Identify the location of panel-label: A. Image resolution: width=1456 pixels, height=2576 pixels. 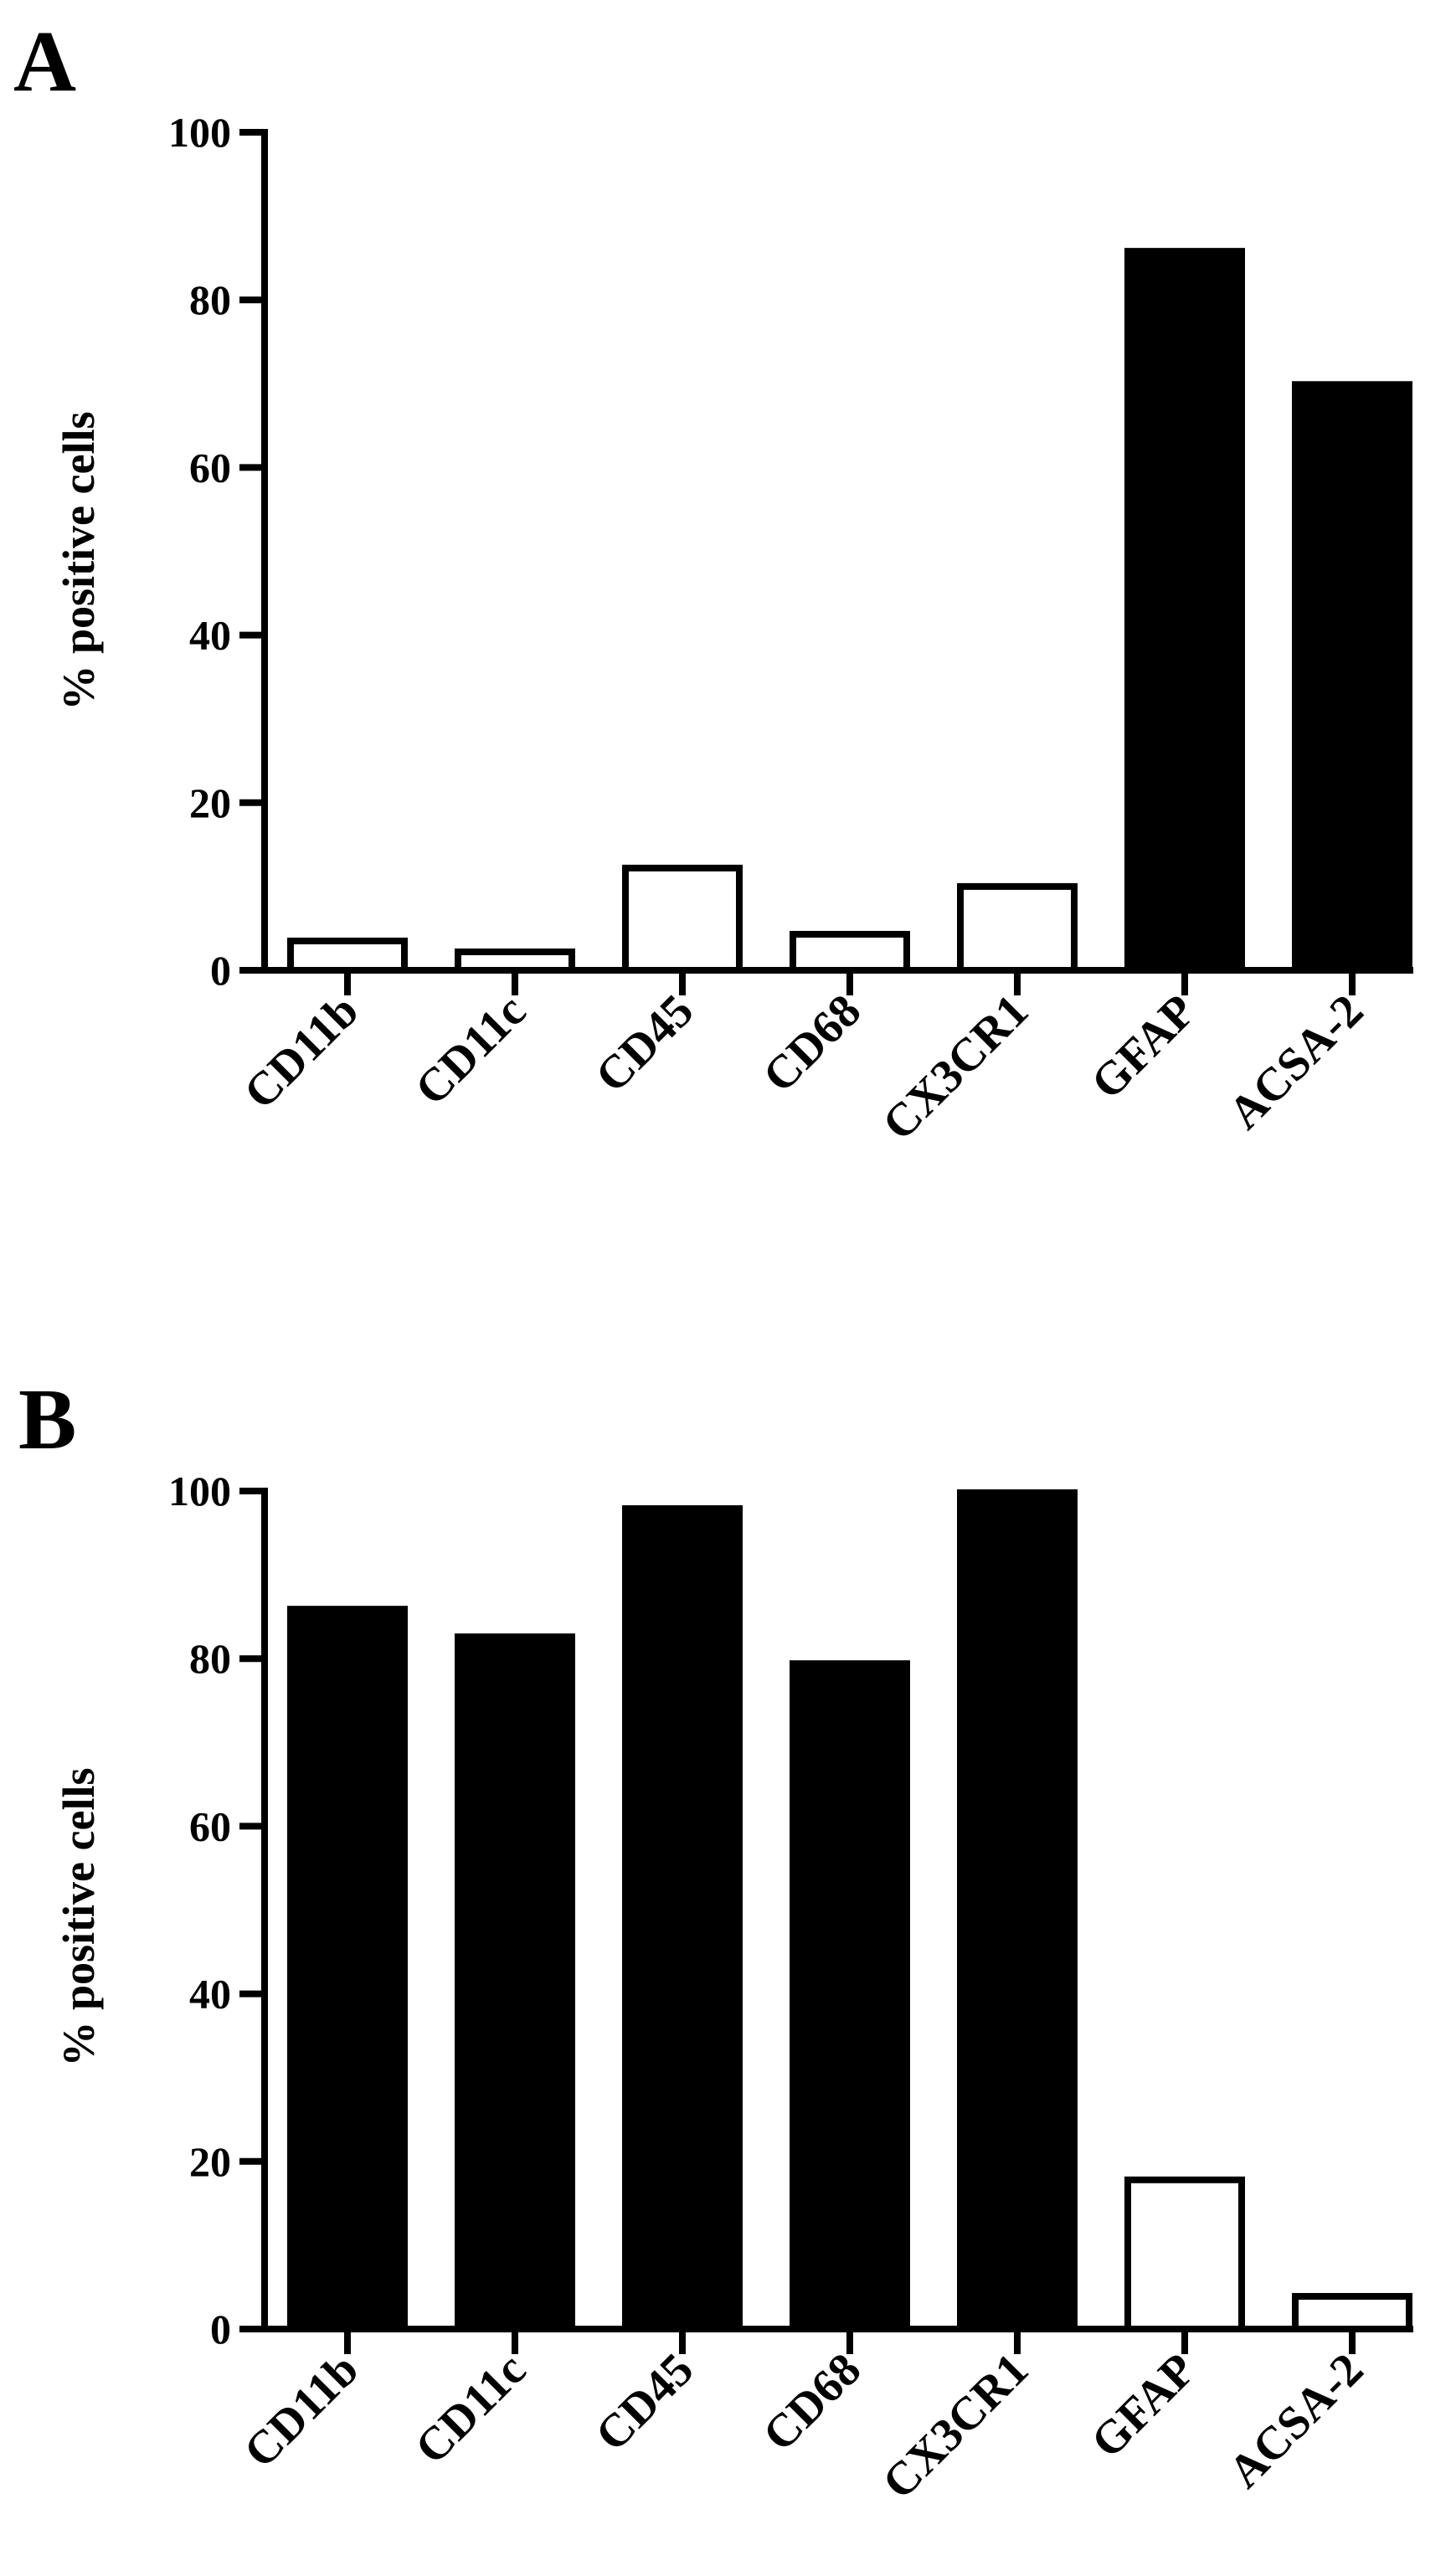
(44, 62).